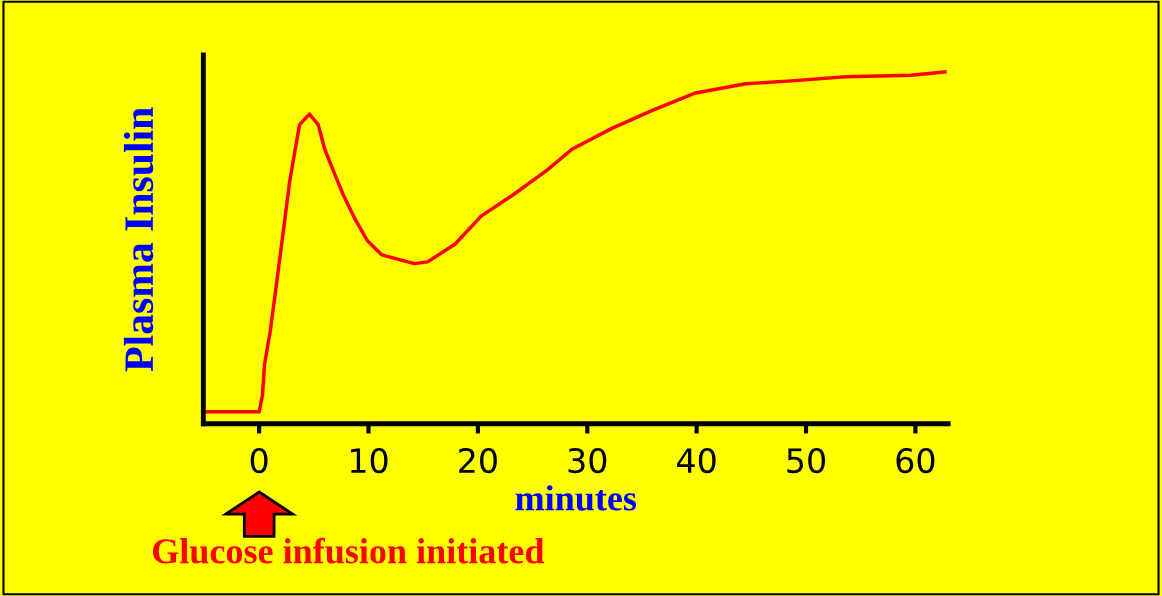  I want to click on text: Glucose infusion initiated, so click(348, 550).